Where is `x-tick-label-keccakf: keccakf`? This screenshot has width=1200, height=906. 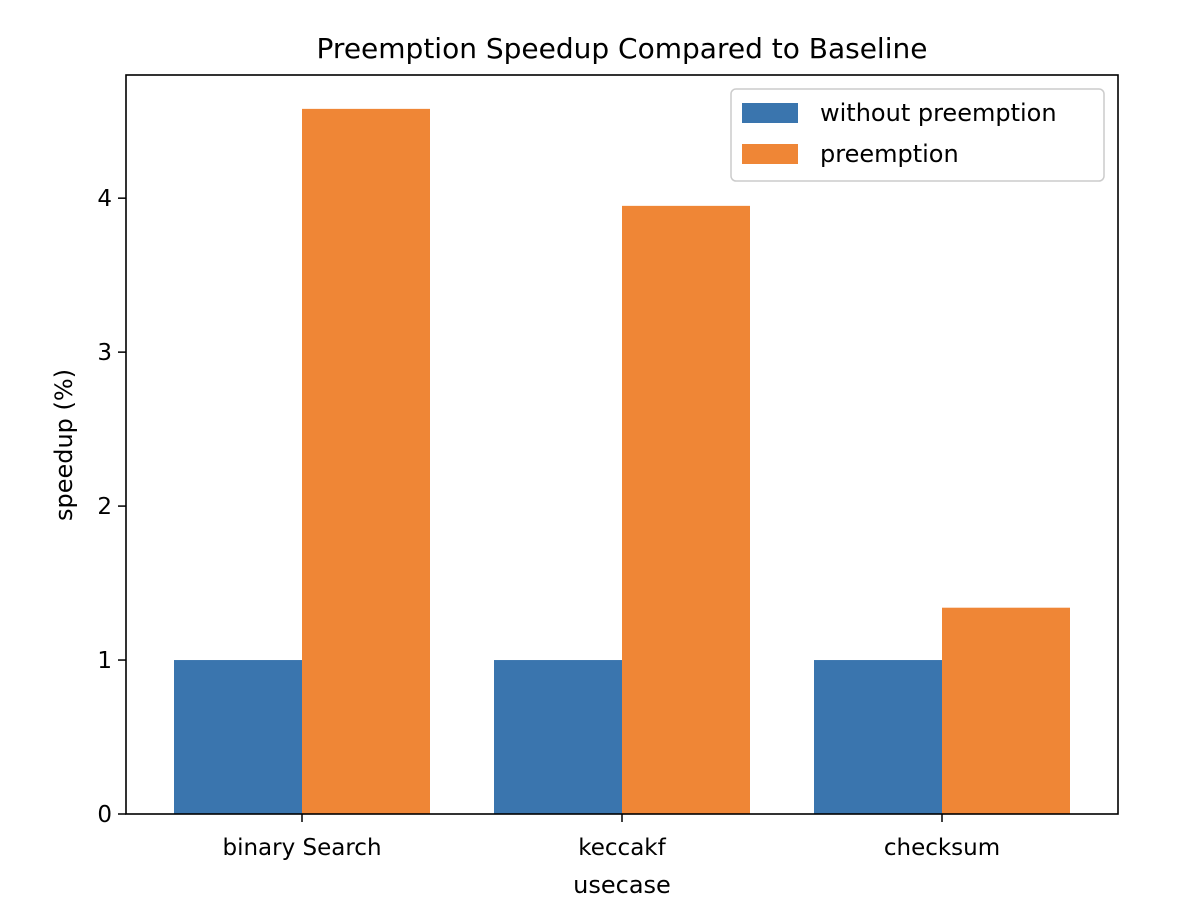 x-tick-label-keccakf: keccakf is located at coordinates (622, 848).